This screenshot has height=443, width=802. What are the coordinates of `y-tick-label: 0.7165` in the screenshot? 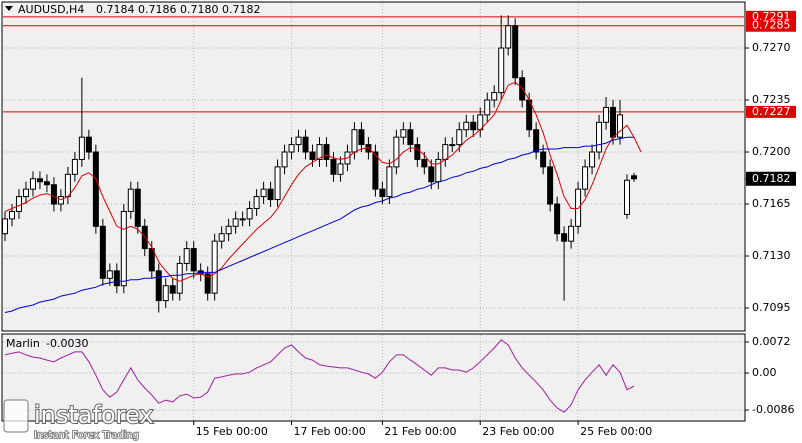 It's located at (771, 203).